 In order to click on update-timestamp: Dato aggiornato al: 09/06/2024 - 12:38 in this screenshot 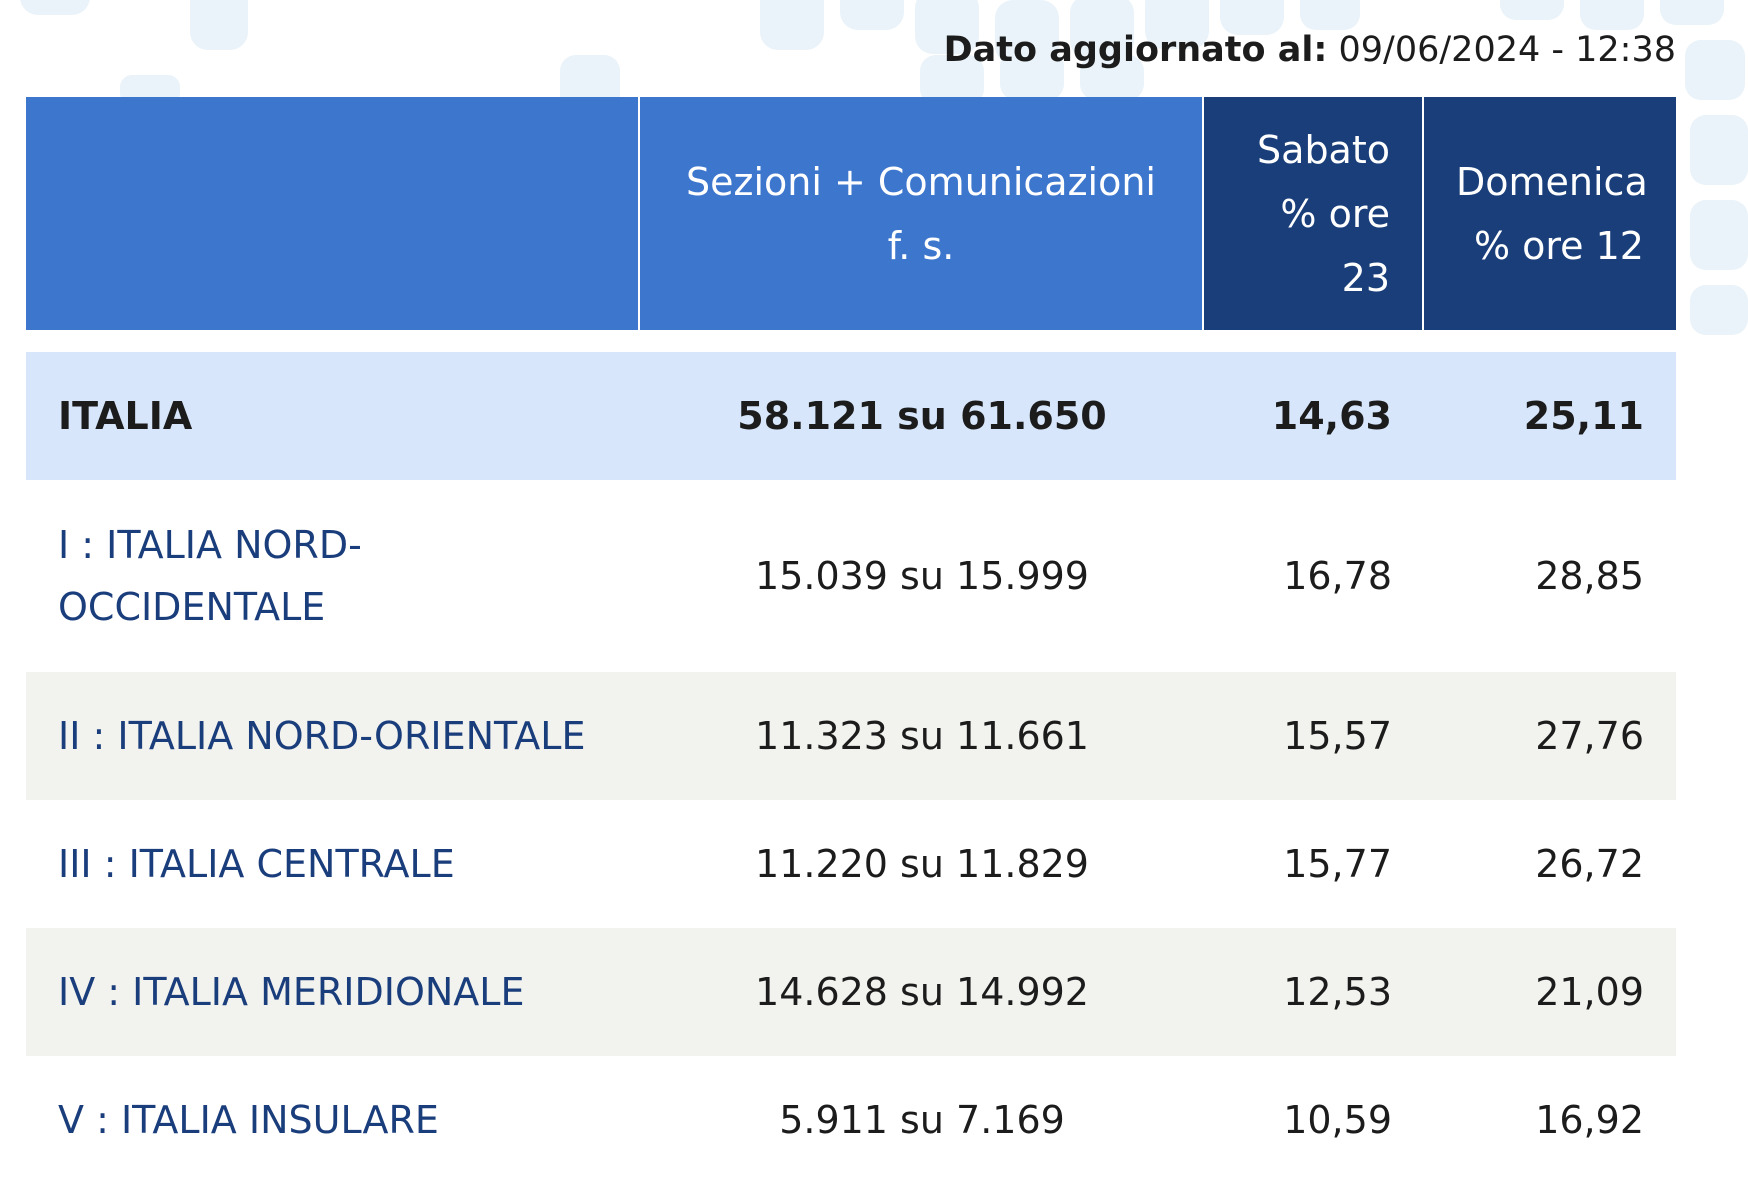, I will do `click(1310, 50)`.